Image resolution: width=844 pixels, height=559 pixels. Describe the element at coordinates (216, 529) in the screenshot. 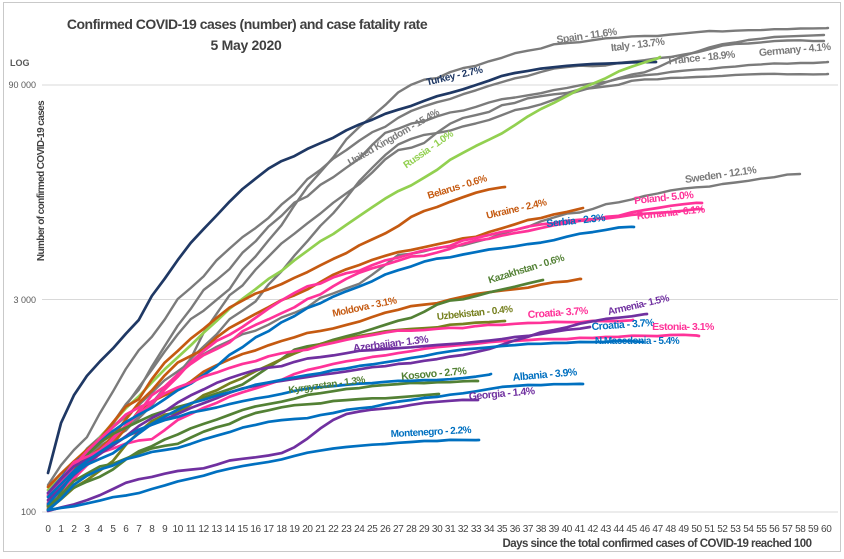

I see `svg-text: 13` at that location.